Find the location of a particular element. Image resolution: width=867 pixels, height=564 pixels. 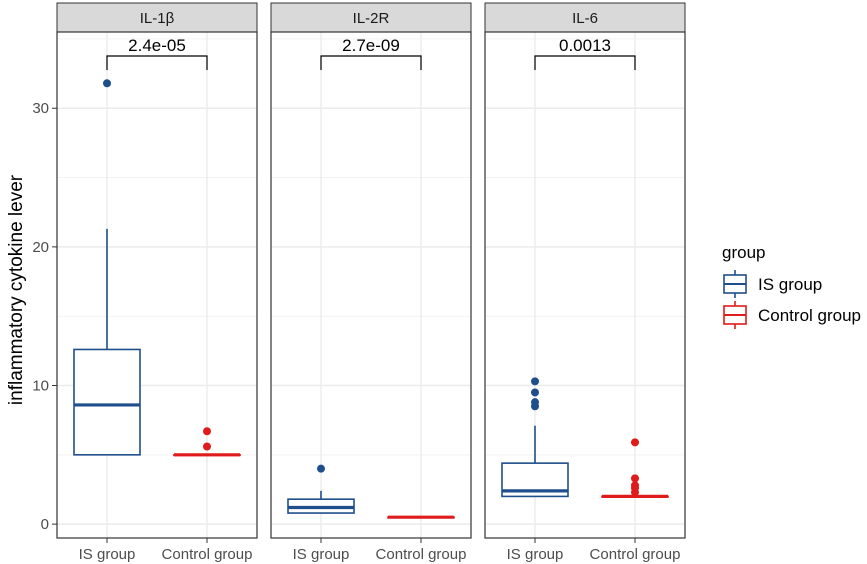

facet-title: IL-2R is located at coordinates (371, 18).